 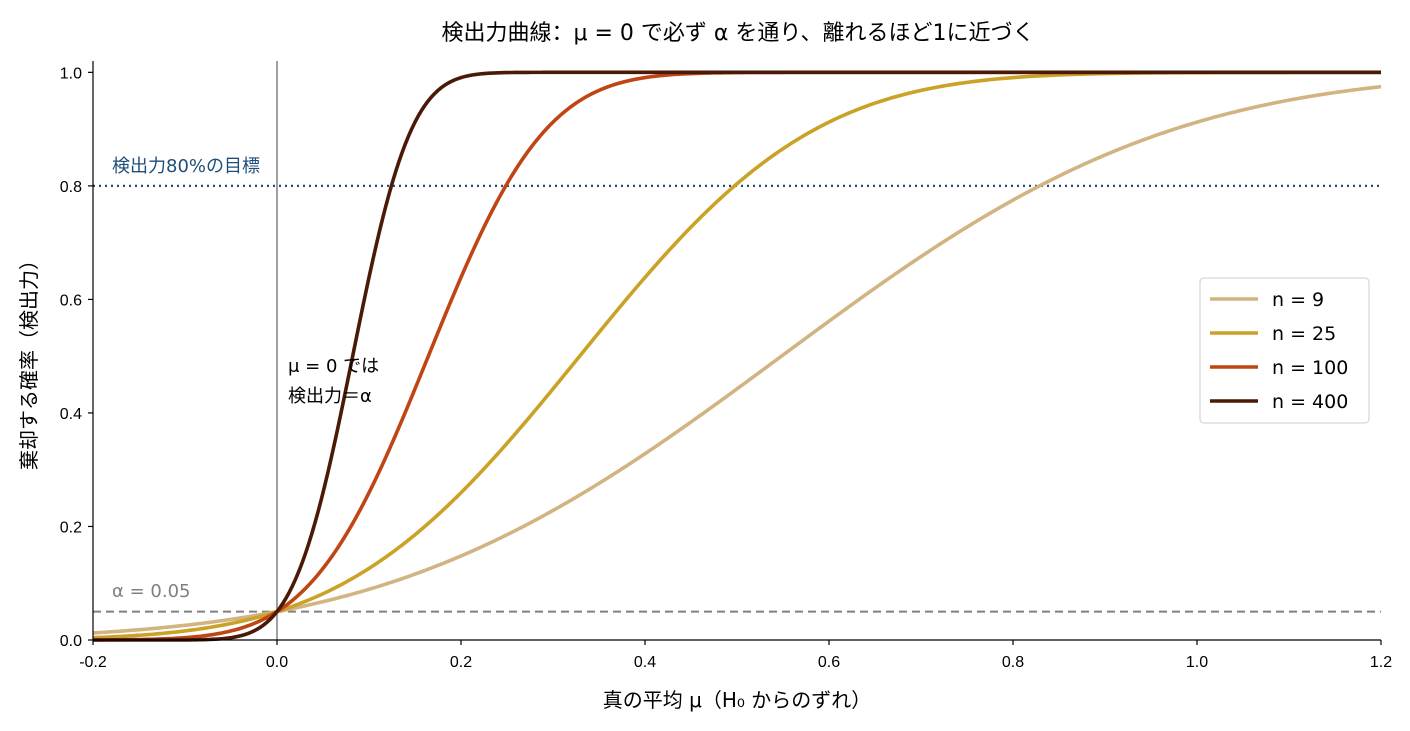 I want to click on y-tick-label: 0.8, so click(x=71, y=187).